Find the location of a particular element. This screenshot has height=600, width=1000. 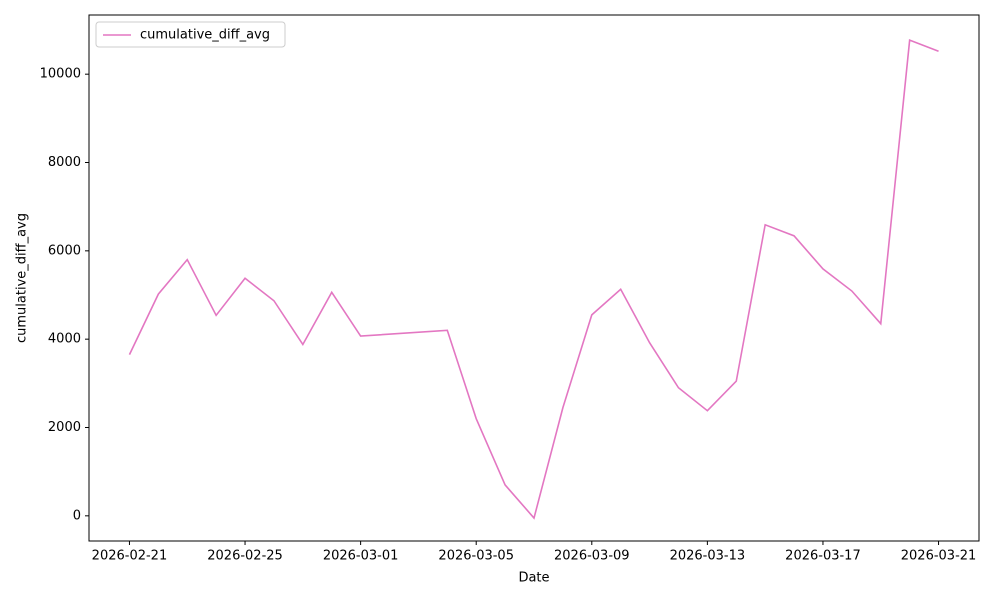

legend-box is located at coordinates (190, 34).